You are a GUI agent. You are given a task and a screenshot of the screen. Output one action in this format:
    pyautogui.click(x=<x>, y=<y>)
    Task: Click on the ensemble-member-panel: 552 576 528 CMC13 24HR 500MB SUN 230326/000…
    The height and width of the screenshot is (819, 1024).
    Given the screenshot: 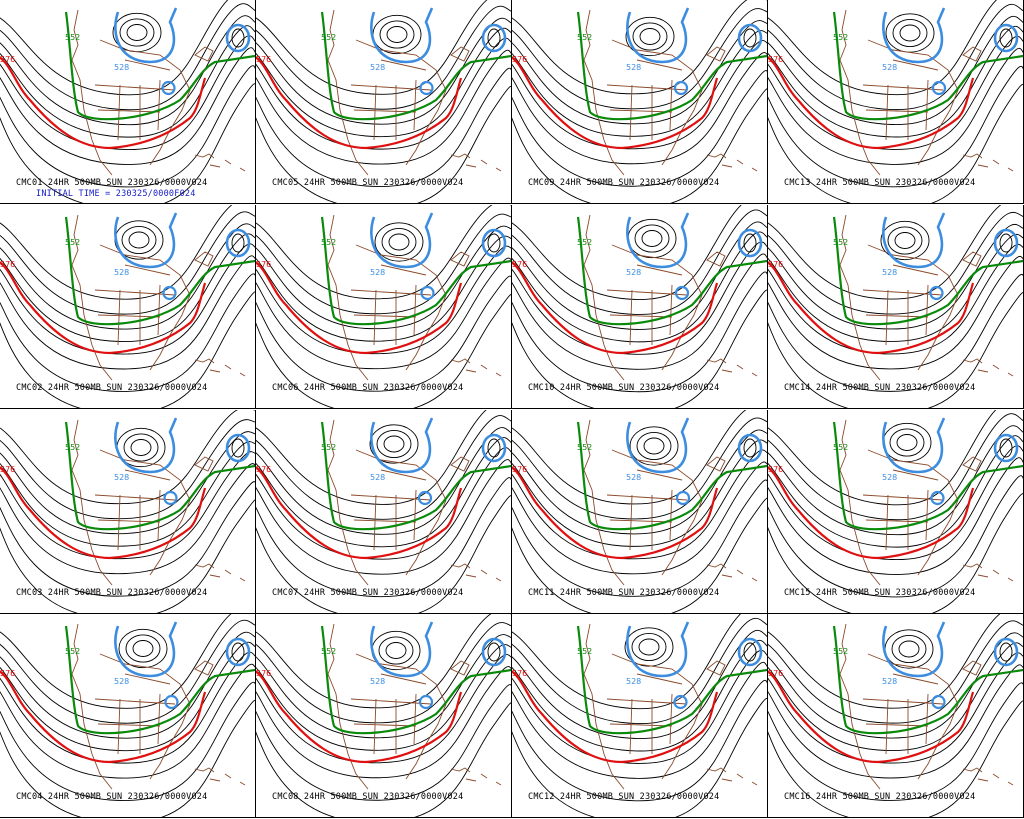 What is the action you would take?
    pyautogui.click(x=896, y=102)
    